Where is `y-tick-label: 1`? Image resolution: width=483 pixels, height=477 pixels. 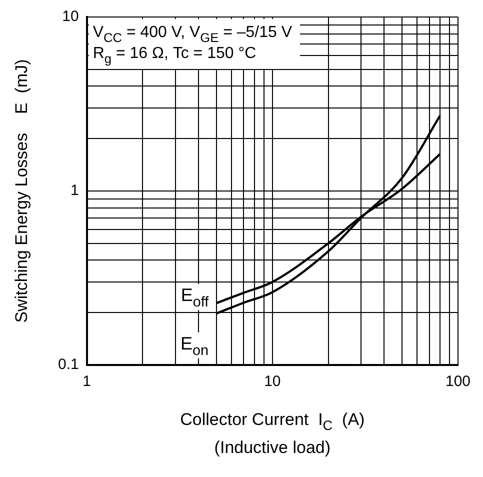 y-tick-label: 1 is located at coordinates (74, 191).